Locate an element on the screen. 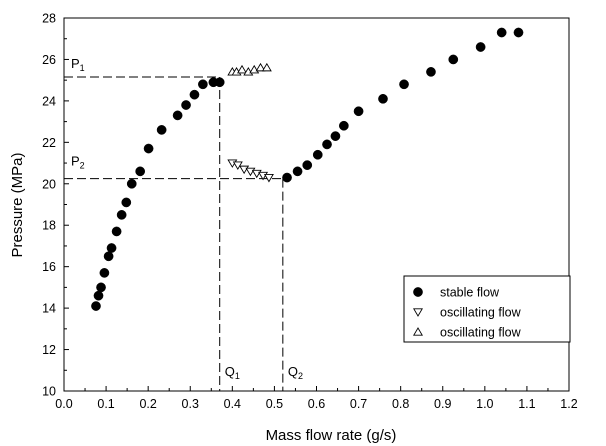  x-axis-title: Mass flow rate (g/s) is located at coordinates (331, 435).